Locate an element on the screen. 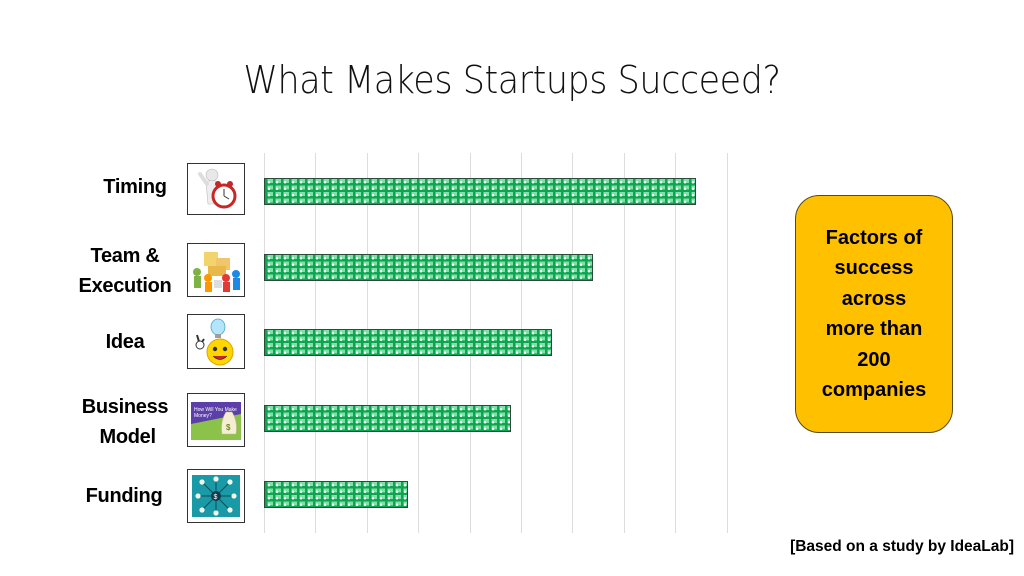 This screenshot has width=1024, height=576. bar-idea is located at coordinates (408, 342).